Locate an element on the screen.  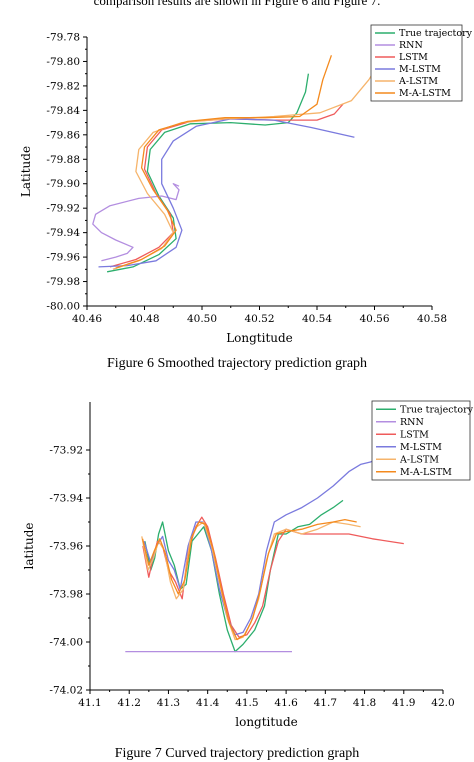
y-axis-label: Latitude is located at coordinates (26, 171).